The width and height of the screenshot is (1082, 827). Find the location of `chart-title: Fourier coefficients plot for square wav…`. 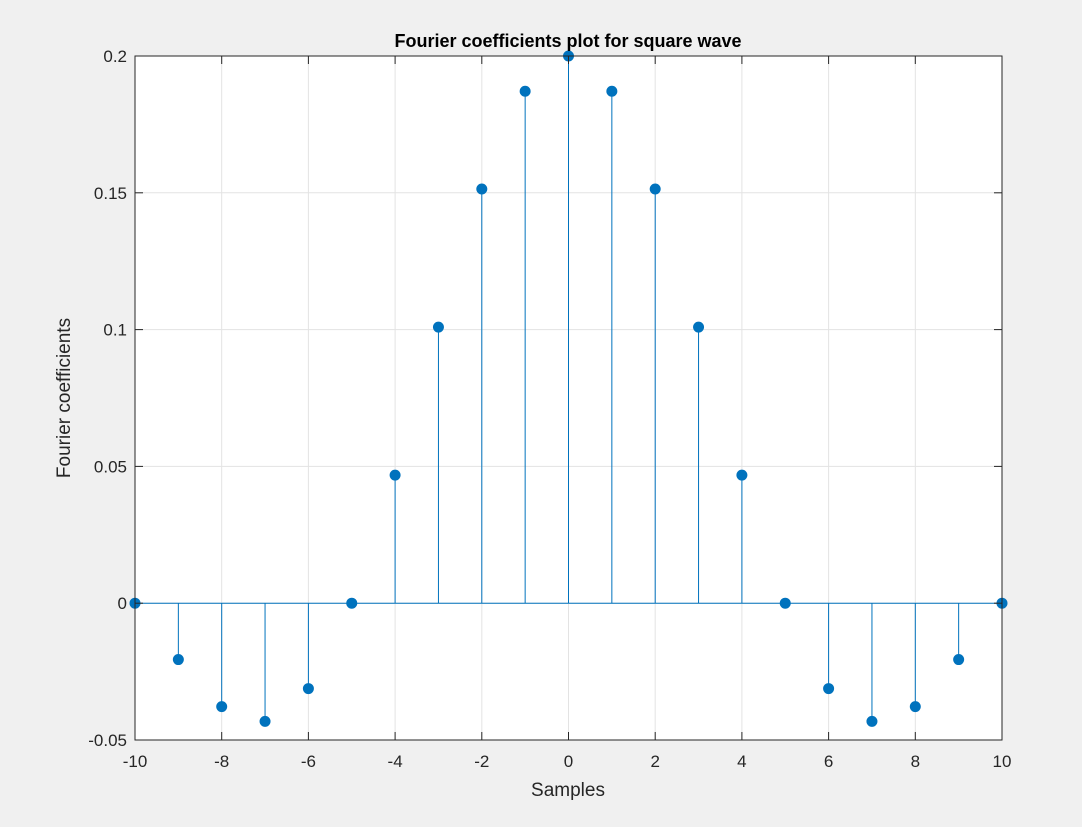

chart-title: Fourier coefficients plot for square wav… is located at coordinates (567, 41).